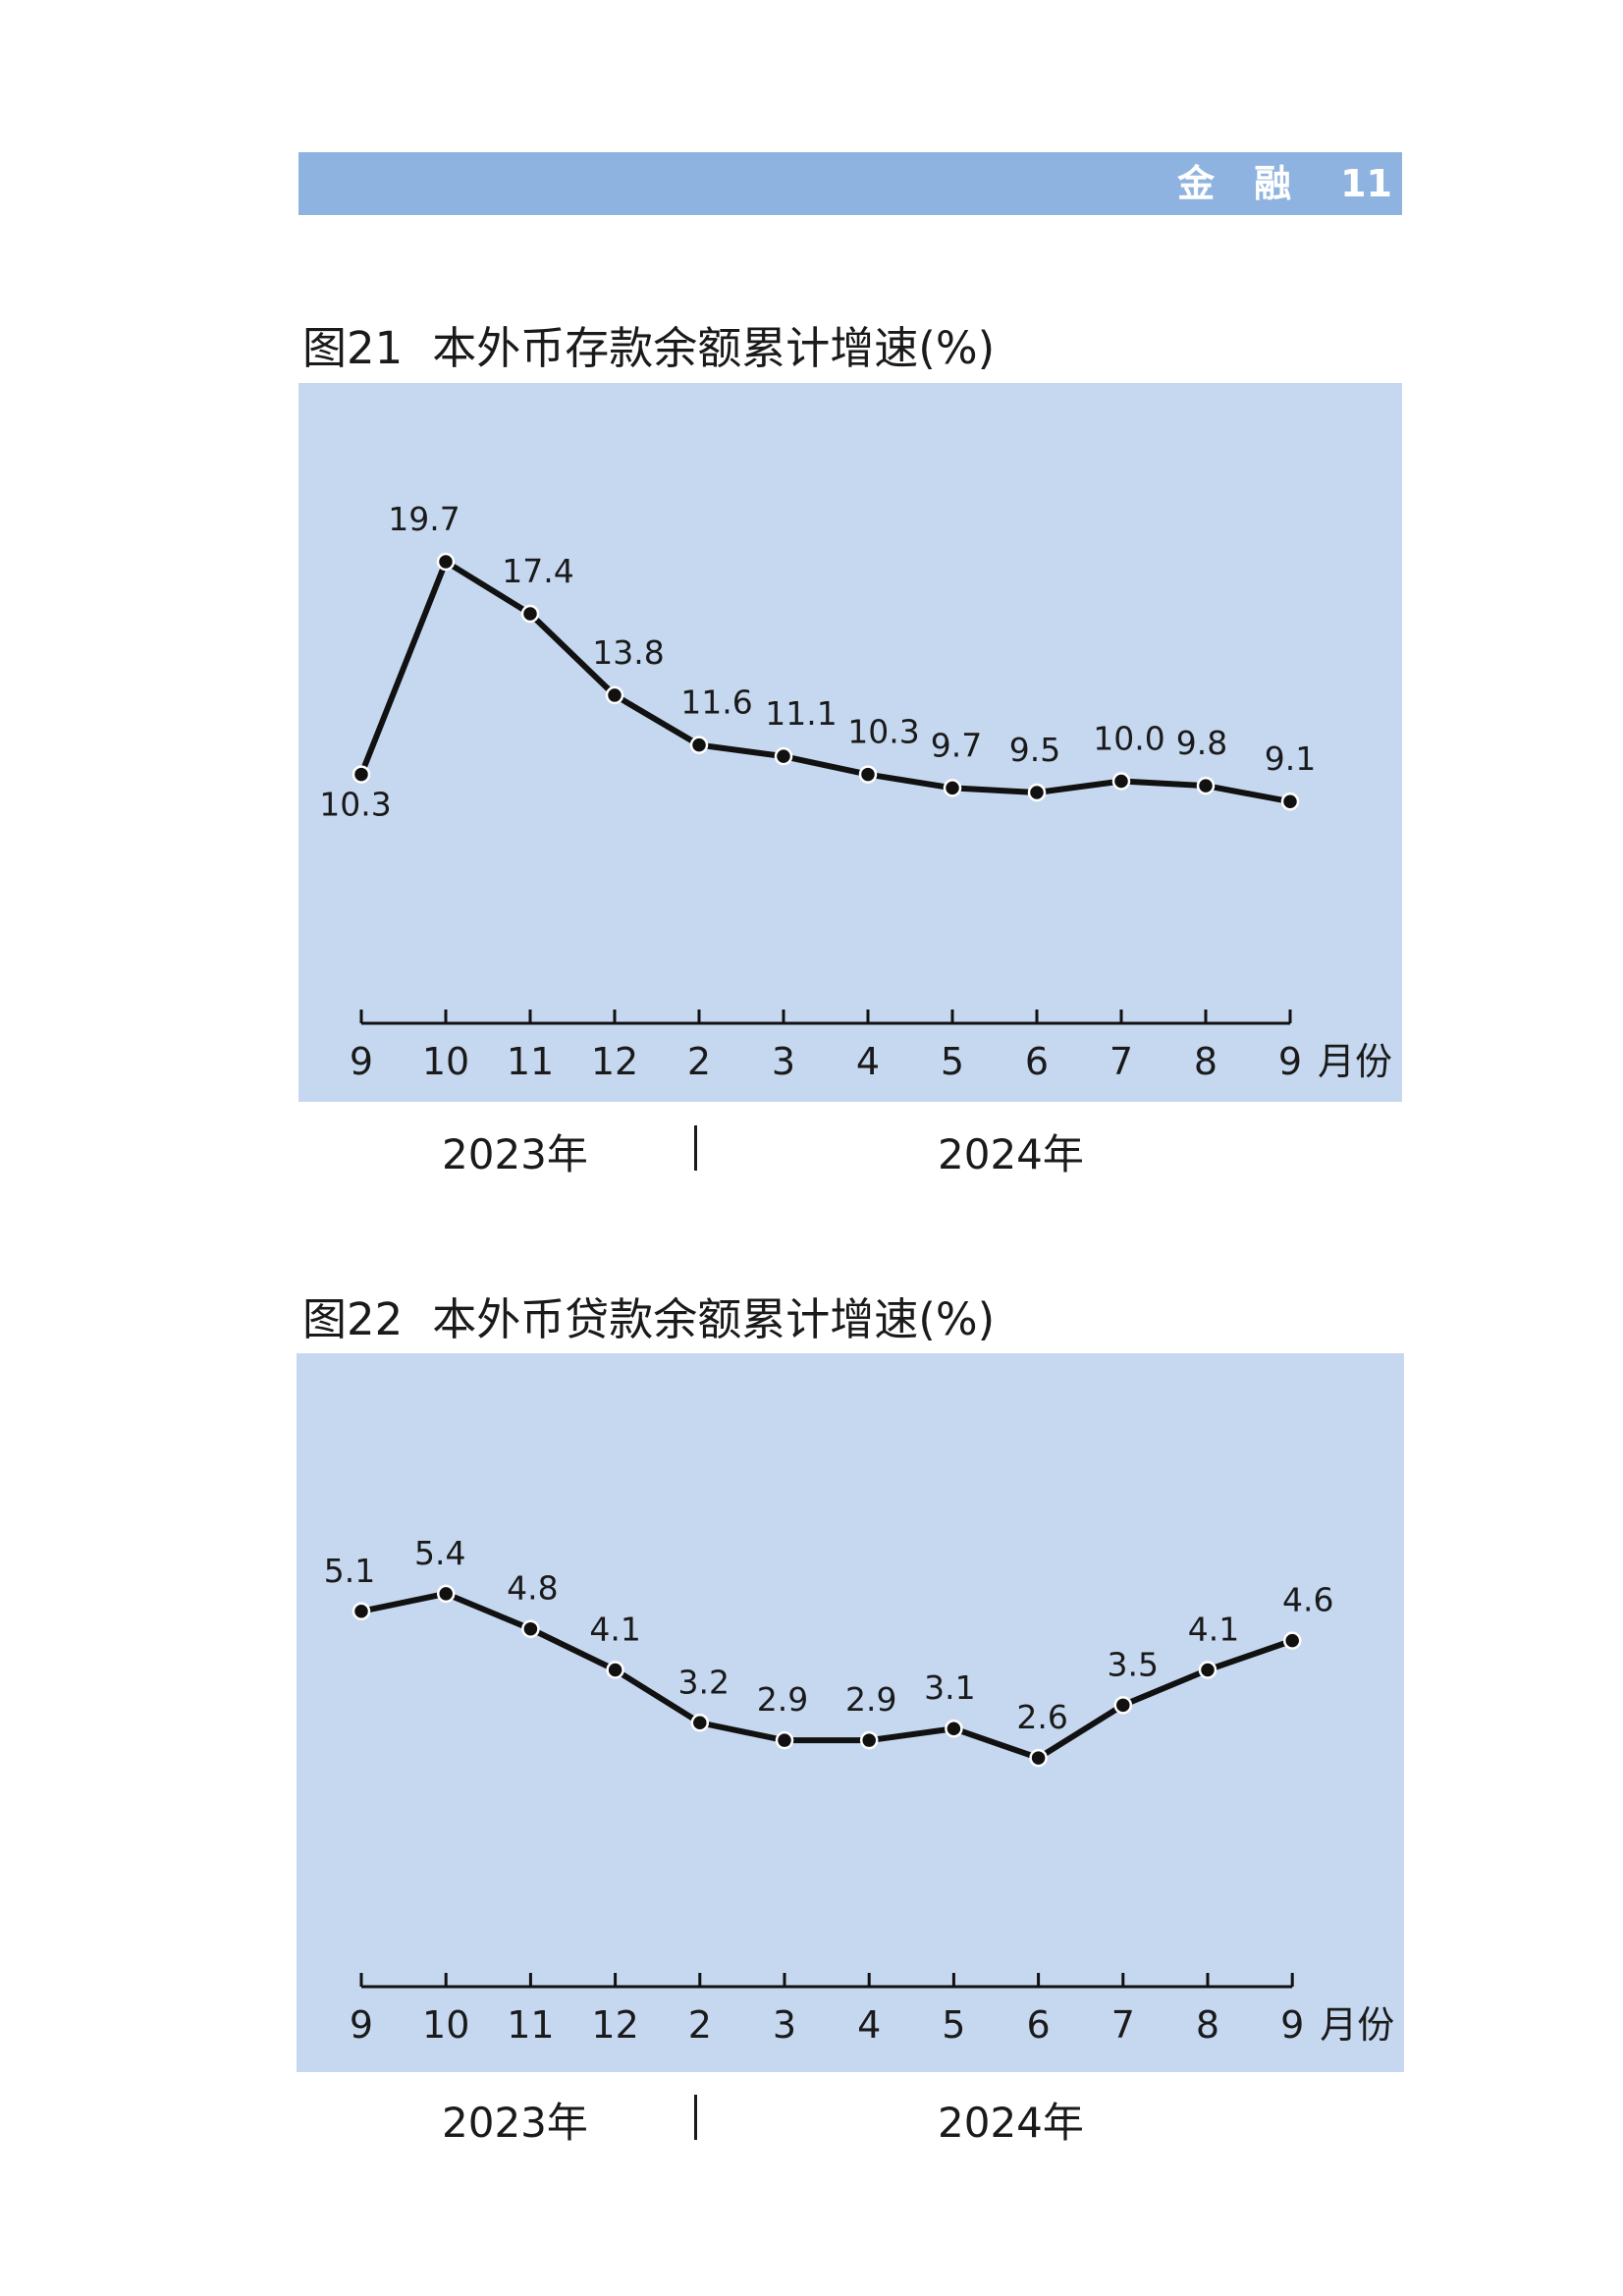  I want to click on chart-22-year-2023: 2023年, so click(515, 2123).